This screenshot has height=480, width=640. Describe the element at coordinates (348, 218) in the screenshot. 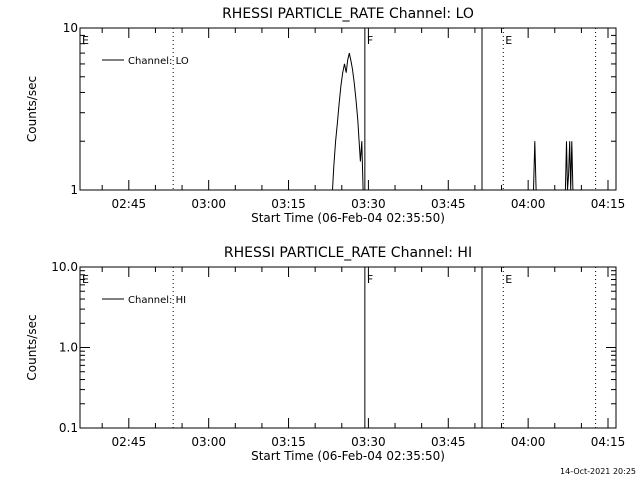

I see `chart1-x-axis-label: Start Time (06-Feb-04 02:35:50)` at that location.